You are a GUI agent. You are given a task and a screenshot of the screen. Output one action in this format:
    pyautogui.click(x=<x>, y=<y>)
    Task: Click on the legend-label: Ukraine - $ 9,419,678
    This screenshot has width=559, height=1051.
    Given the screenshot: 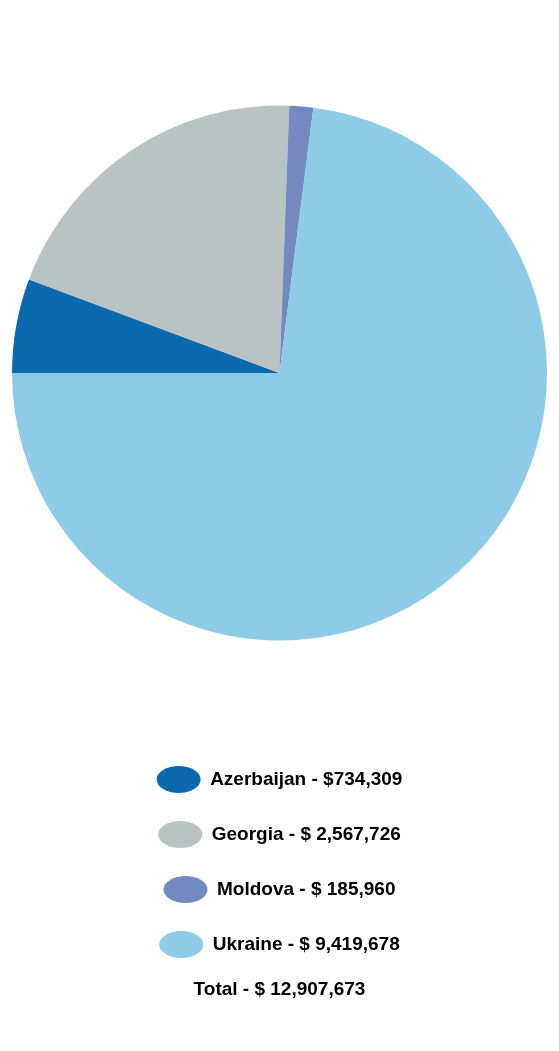 What is the action you would take?
    pyautogui.click(x=306, y=943)
    